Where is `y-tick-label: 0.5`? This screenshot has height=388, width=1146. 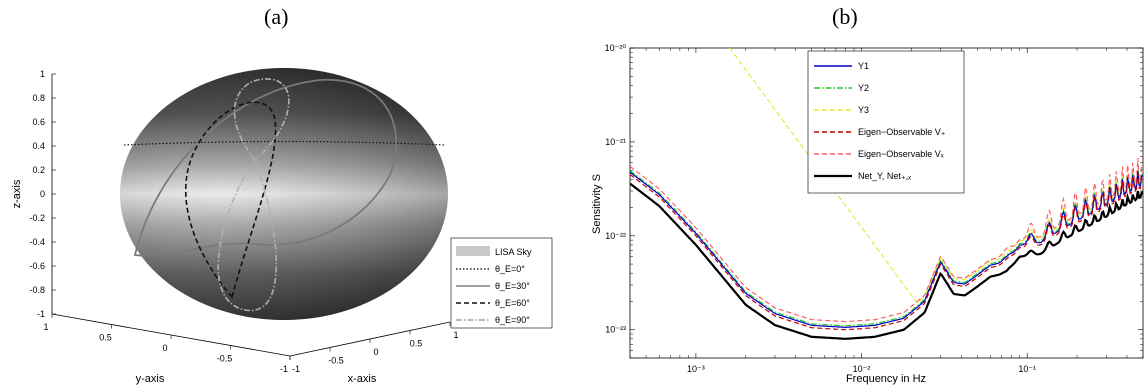 y-tick-label: 0.5 is located at coordinates (105, 338).